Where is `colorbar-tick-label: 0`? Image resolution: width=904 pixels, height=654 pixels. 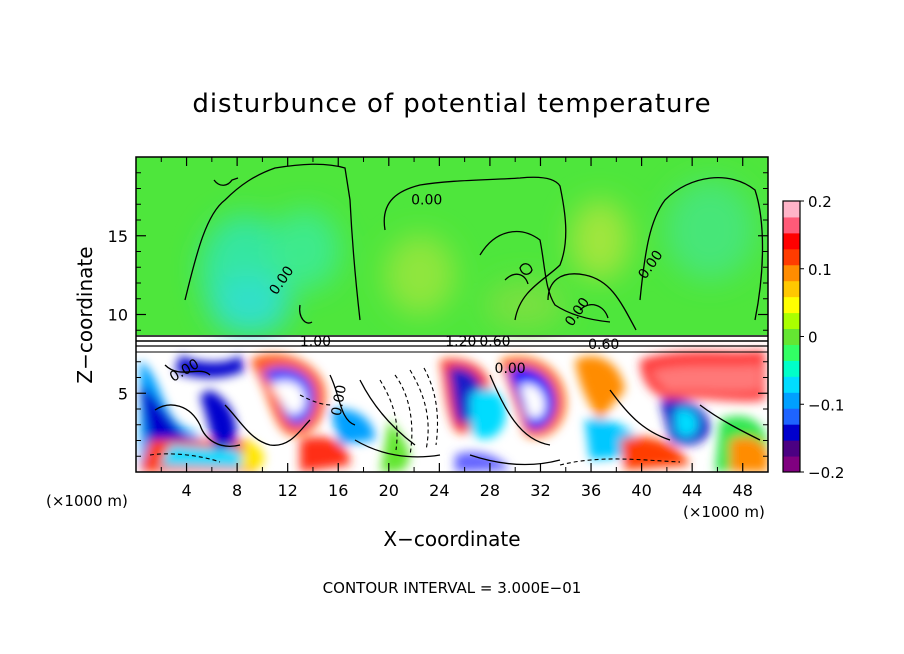
colorbar-tick-label: 0 is located at coordinates (813, 338).